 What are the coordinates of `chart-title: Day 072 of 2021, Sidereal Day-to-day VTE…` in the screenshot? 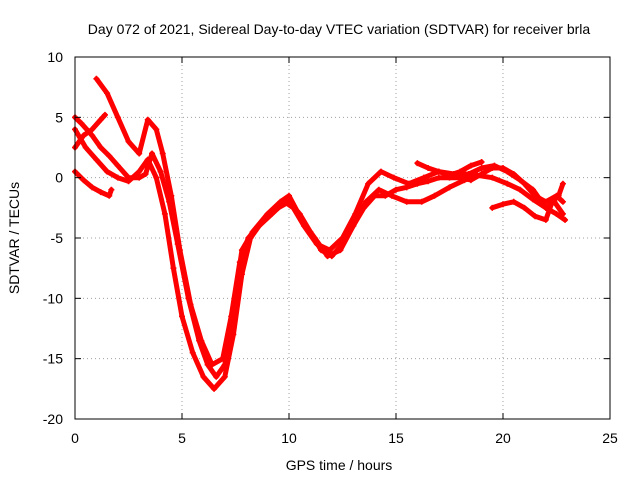 It's located at (339, 29).